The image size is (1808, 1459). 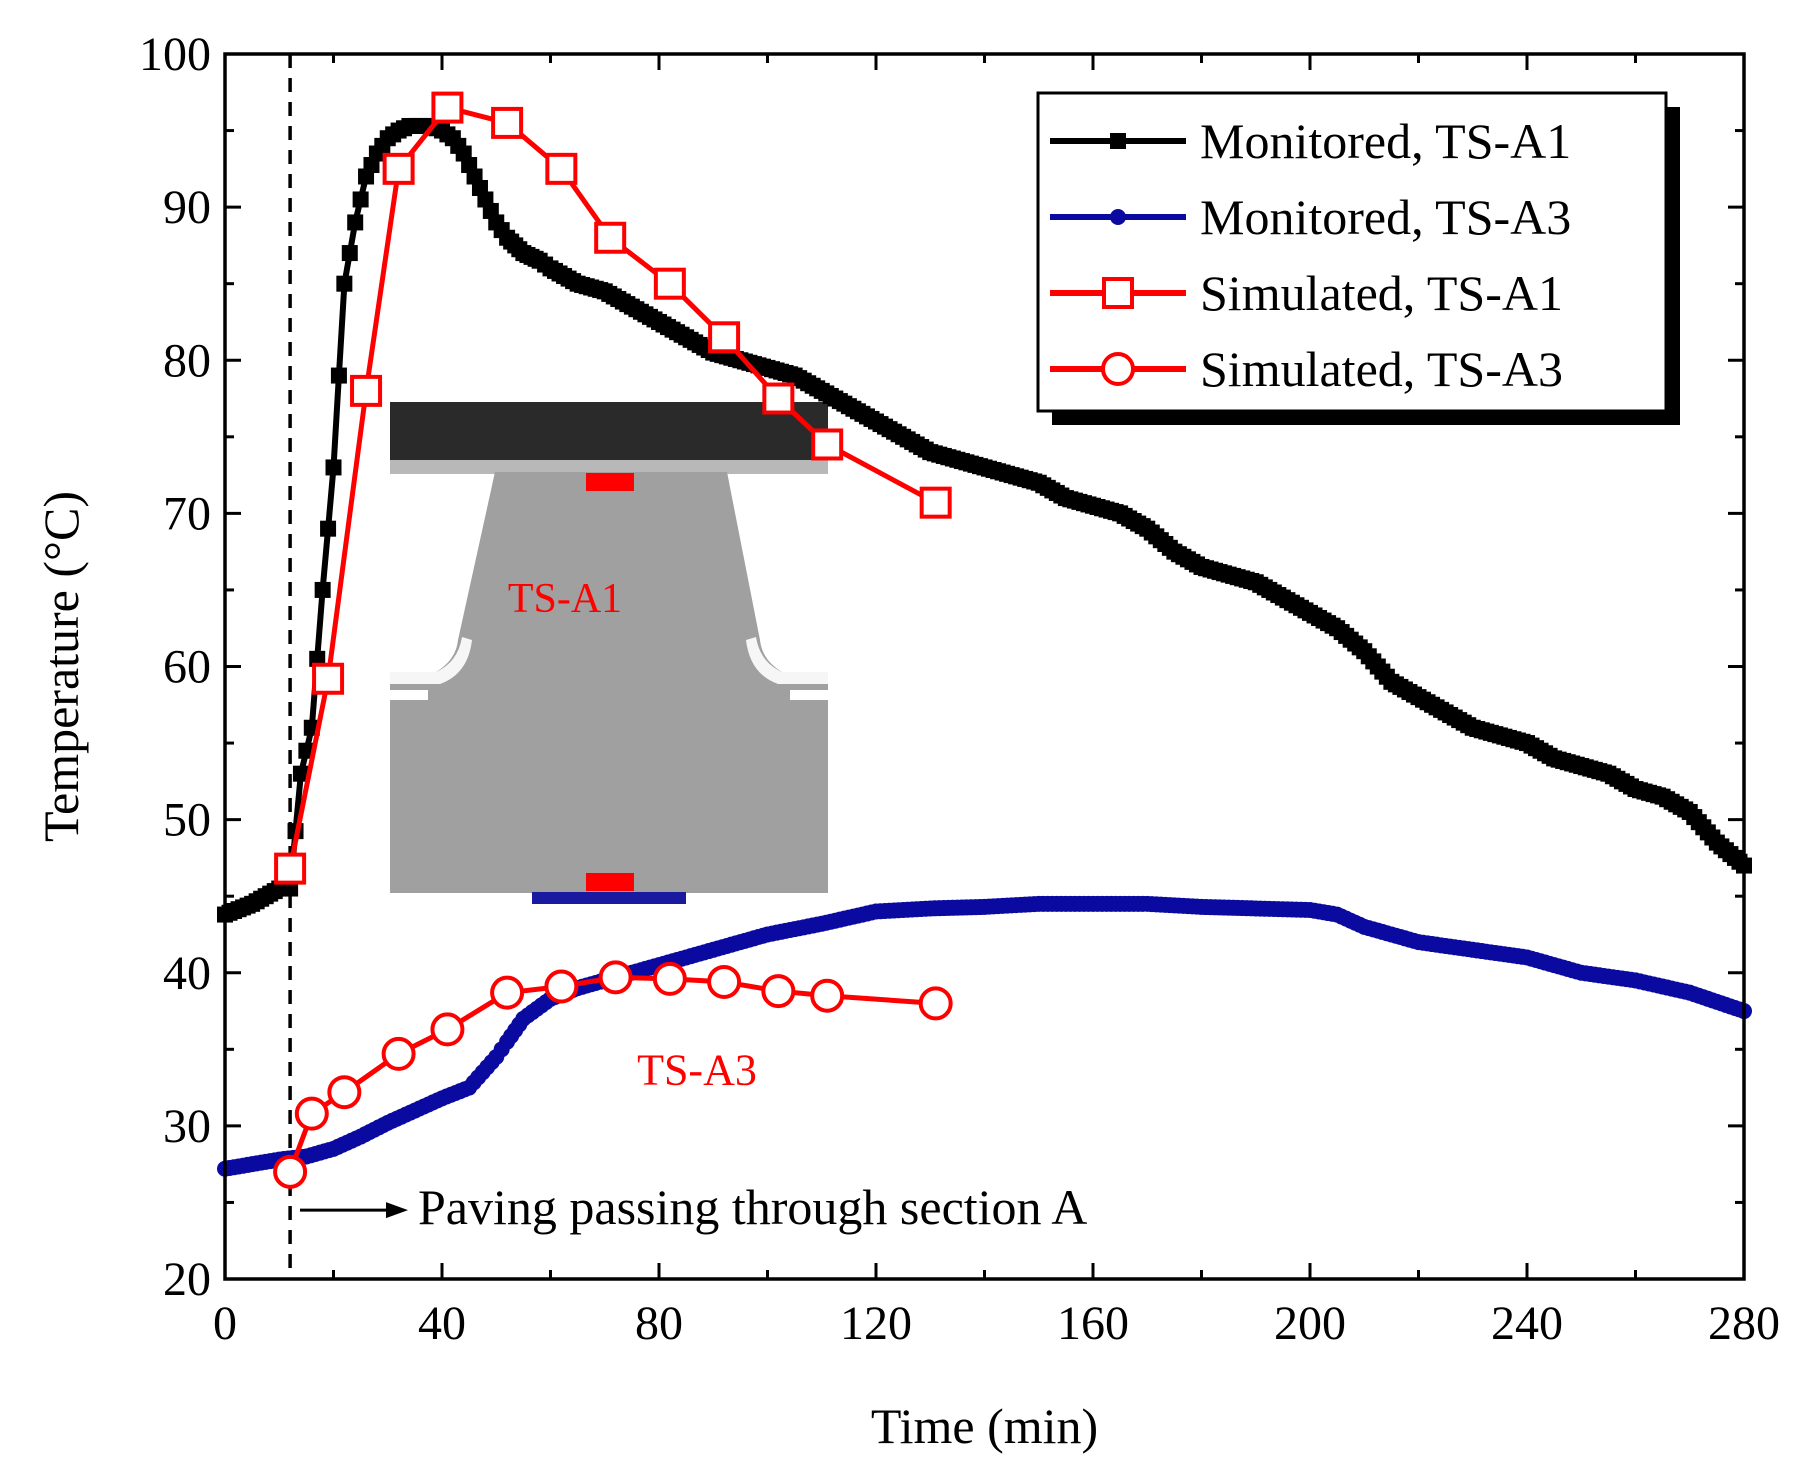 What do you see at coordinates (442, 1323) in the screenshot?
I see `x-tick-label: 40` at bounding box center [442, 1323].